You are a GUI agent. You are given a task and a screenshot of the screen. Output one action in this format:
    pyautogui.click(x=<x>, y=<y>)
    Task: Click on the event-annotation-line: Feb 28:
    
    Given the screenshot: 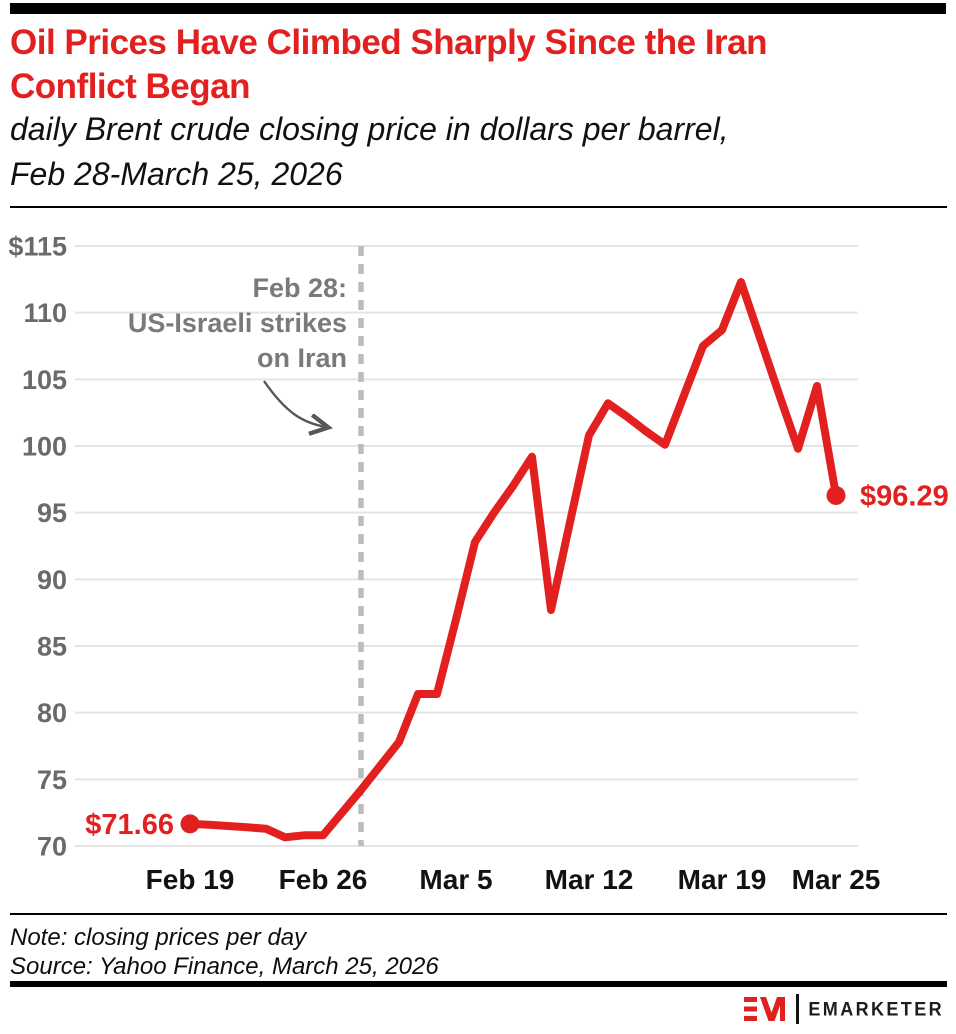 What is the action you would take?
    pyautogui.click(x=299, y=288)
    